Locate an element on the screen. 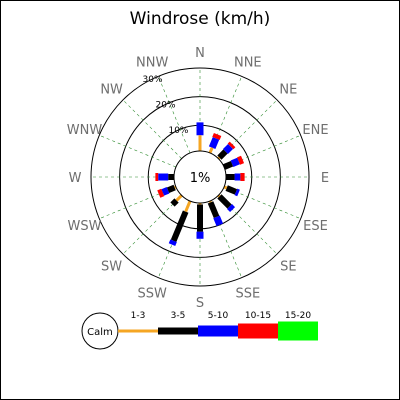 The height and width of the screenshot is (400, 400). radial-tick-1: 10% is located at coordinates (178, 131).